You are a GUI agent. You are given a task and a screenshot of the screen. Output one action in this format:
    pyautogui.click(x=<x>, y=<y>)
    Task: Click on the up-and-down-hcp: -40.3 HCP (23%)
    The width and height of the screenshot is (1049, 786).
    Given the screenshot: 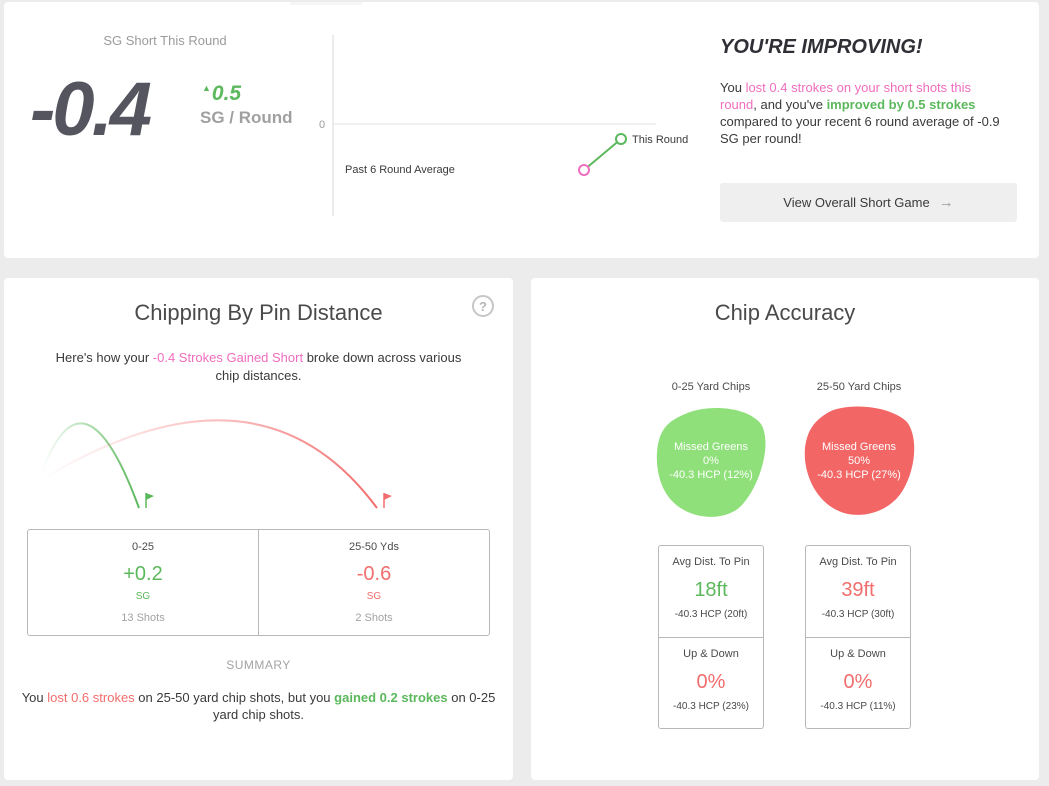 What is the action you would take?
    pyautogui.click(x=711, y=706)
    